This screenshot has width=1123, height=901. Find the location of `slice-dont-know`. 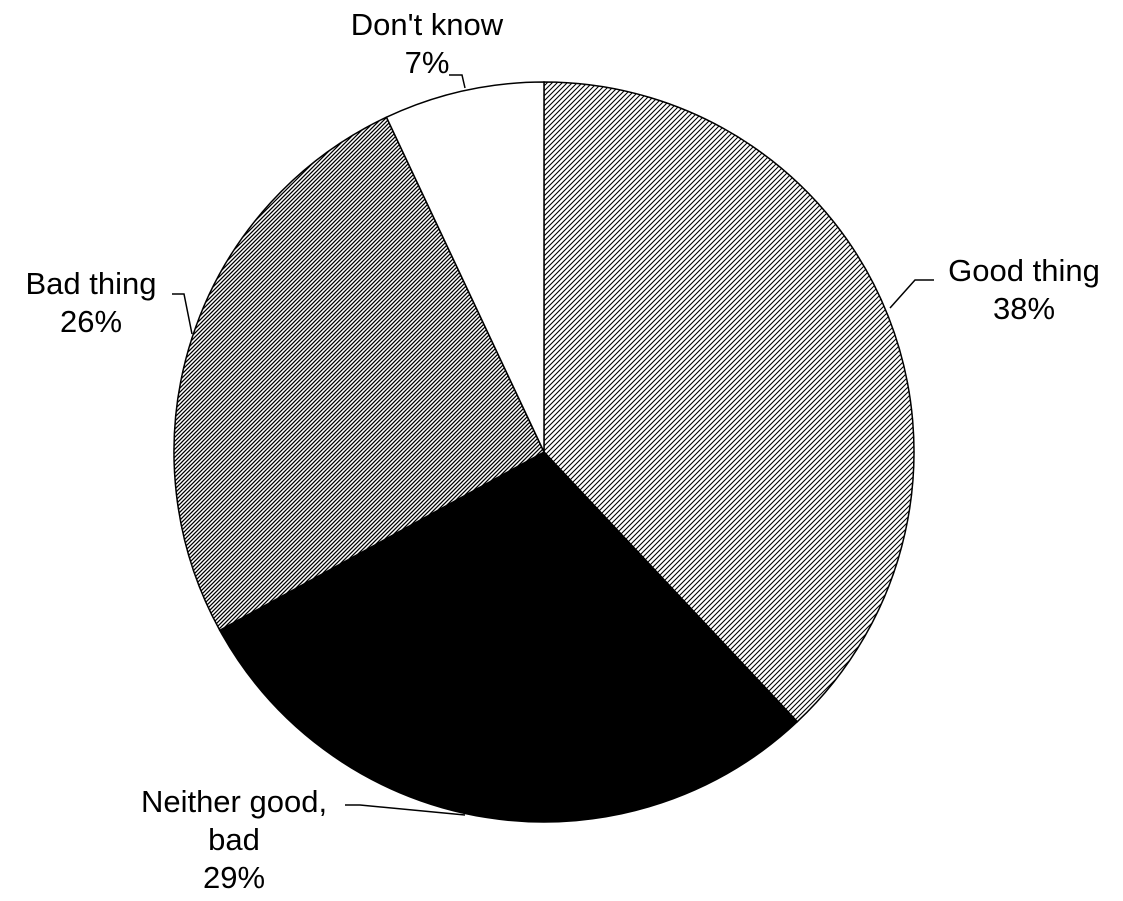

slice-dont-know is located at coordinates (465, 267).